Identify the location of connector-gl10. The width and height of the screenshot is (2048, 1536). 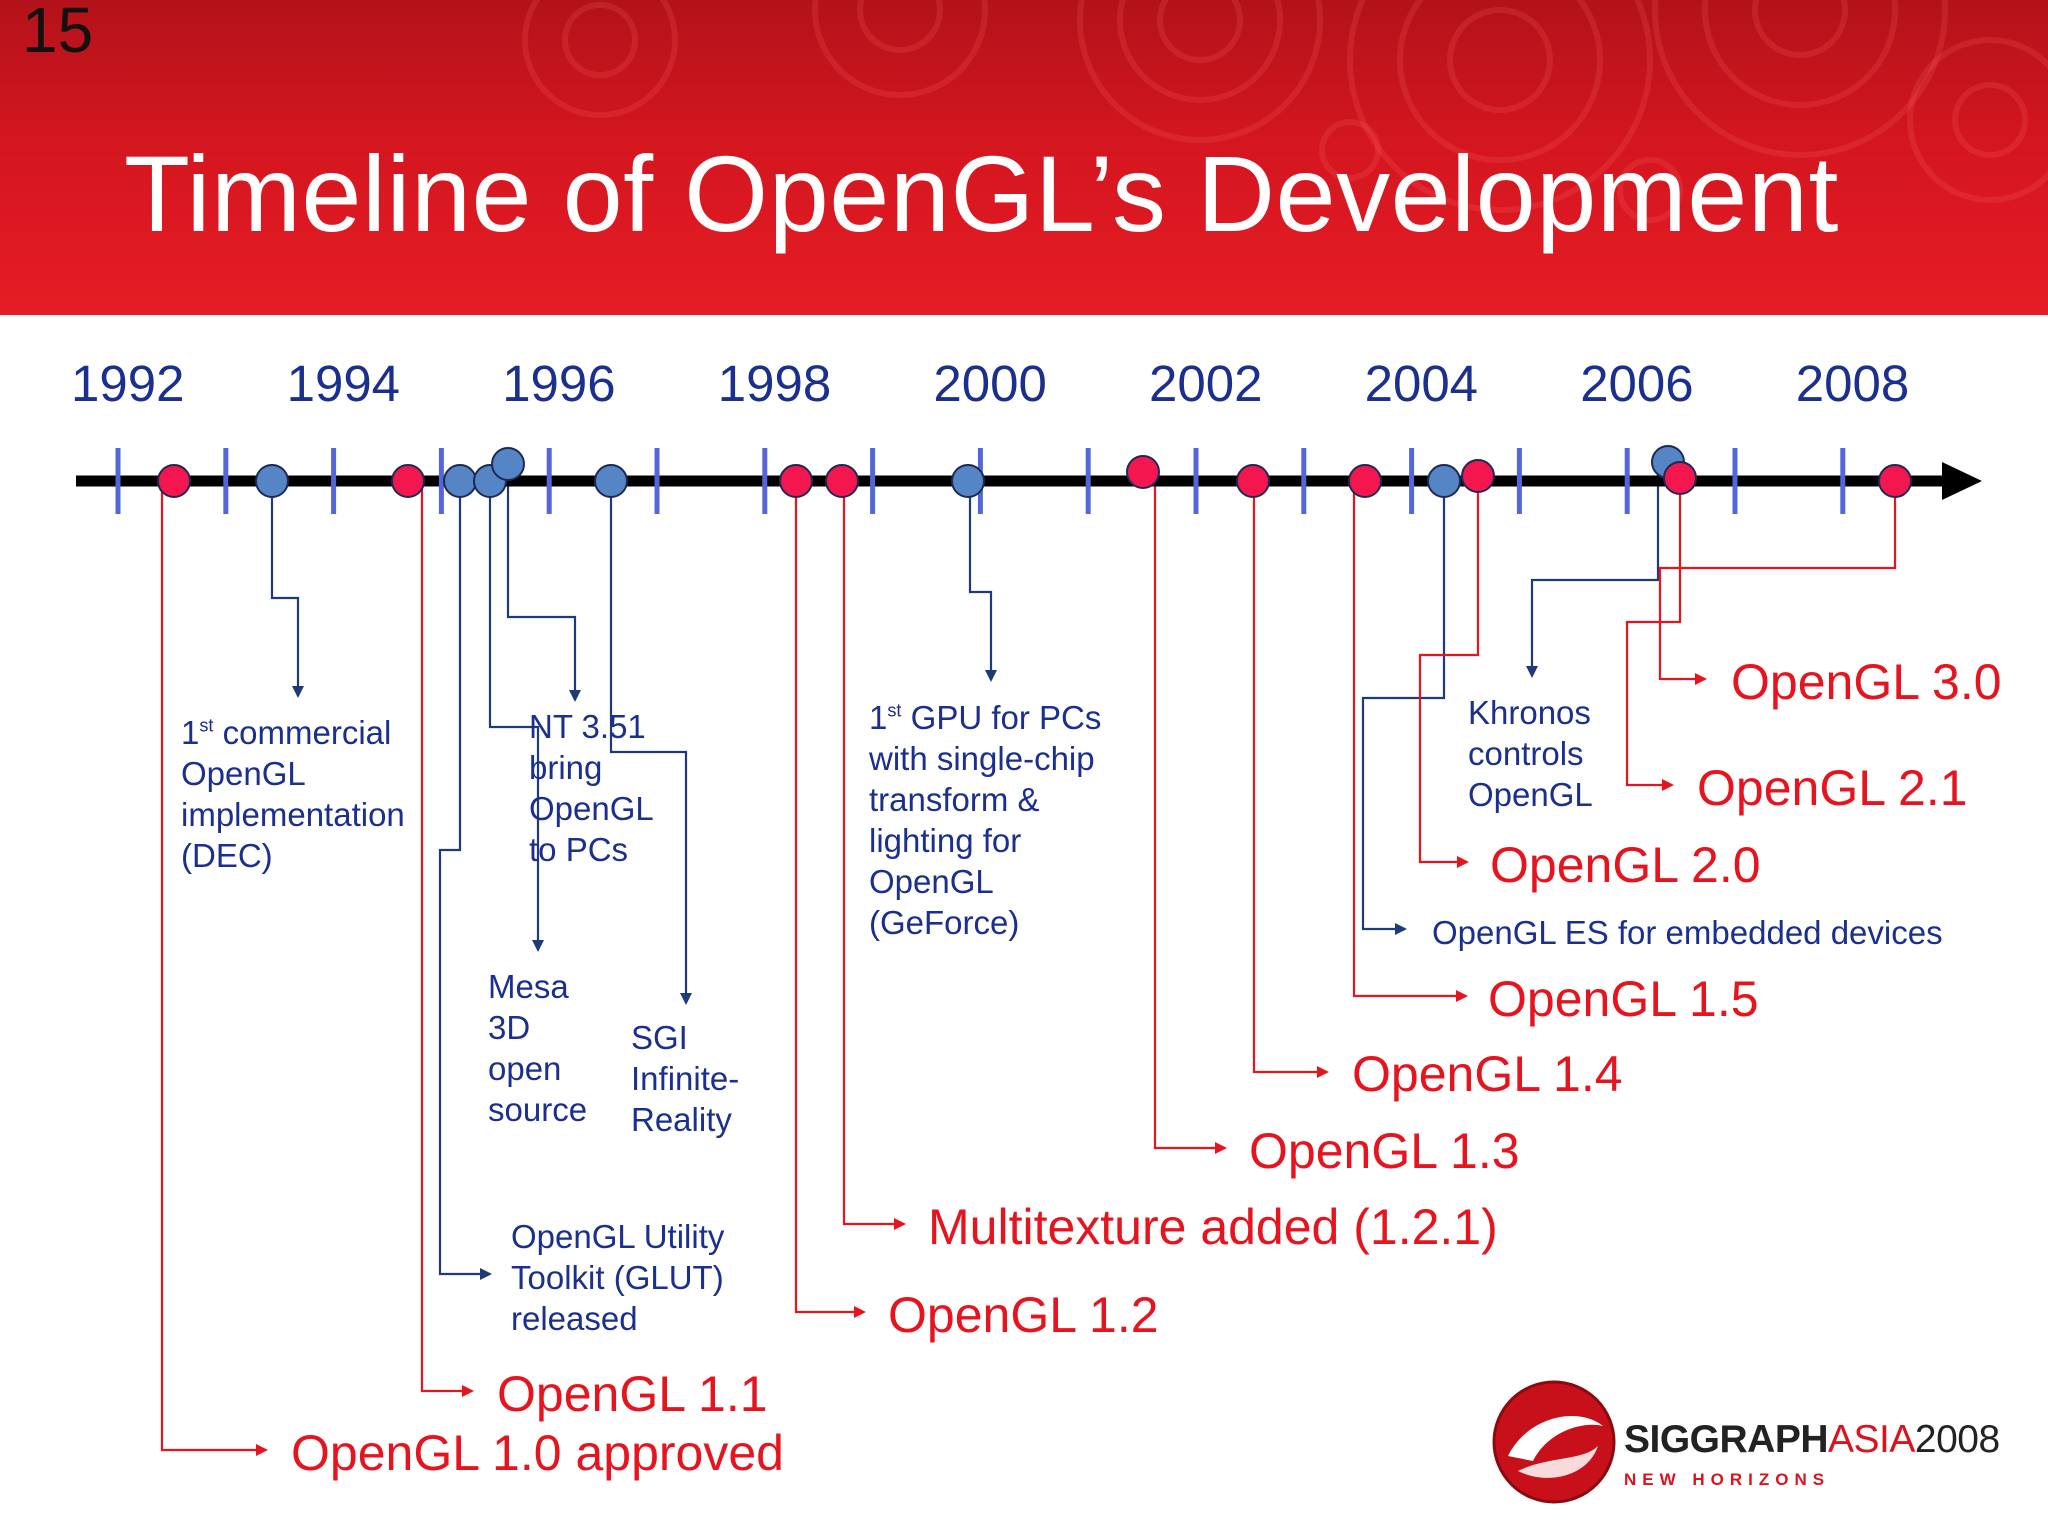
(214, 968).